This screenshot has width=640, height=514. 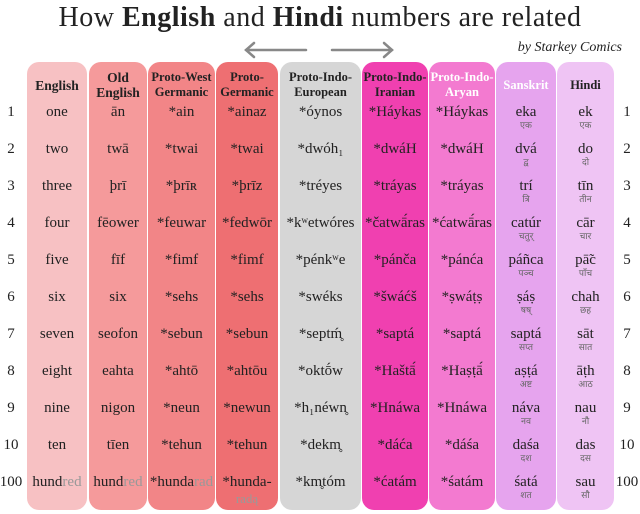 I want to click on cell-aryan: *Háykas, so click(x=462, y=112).